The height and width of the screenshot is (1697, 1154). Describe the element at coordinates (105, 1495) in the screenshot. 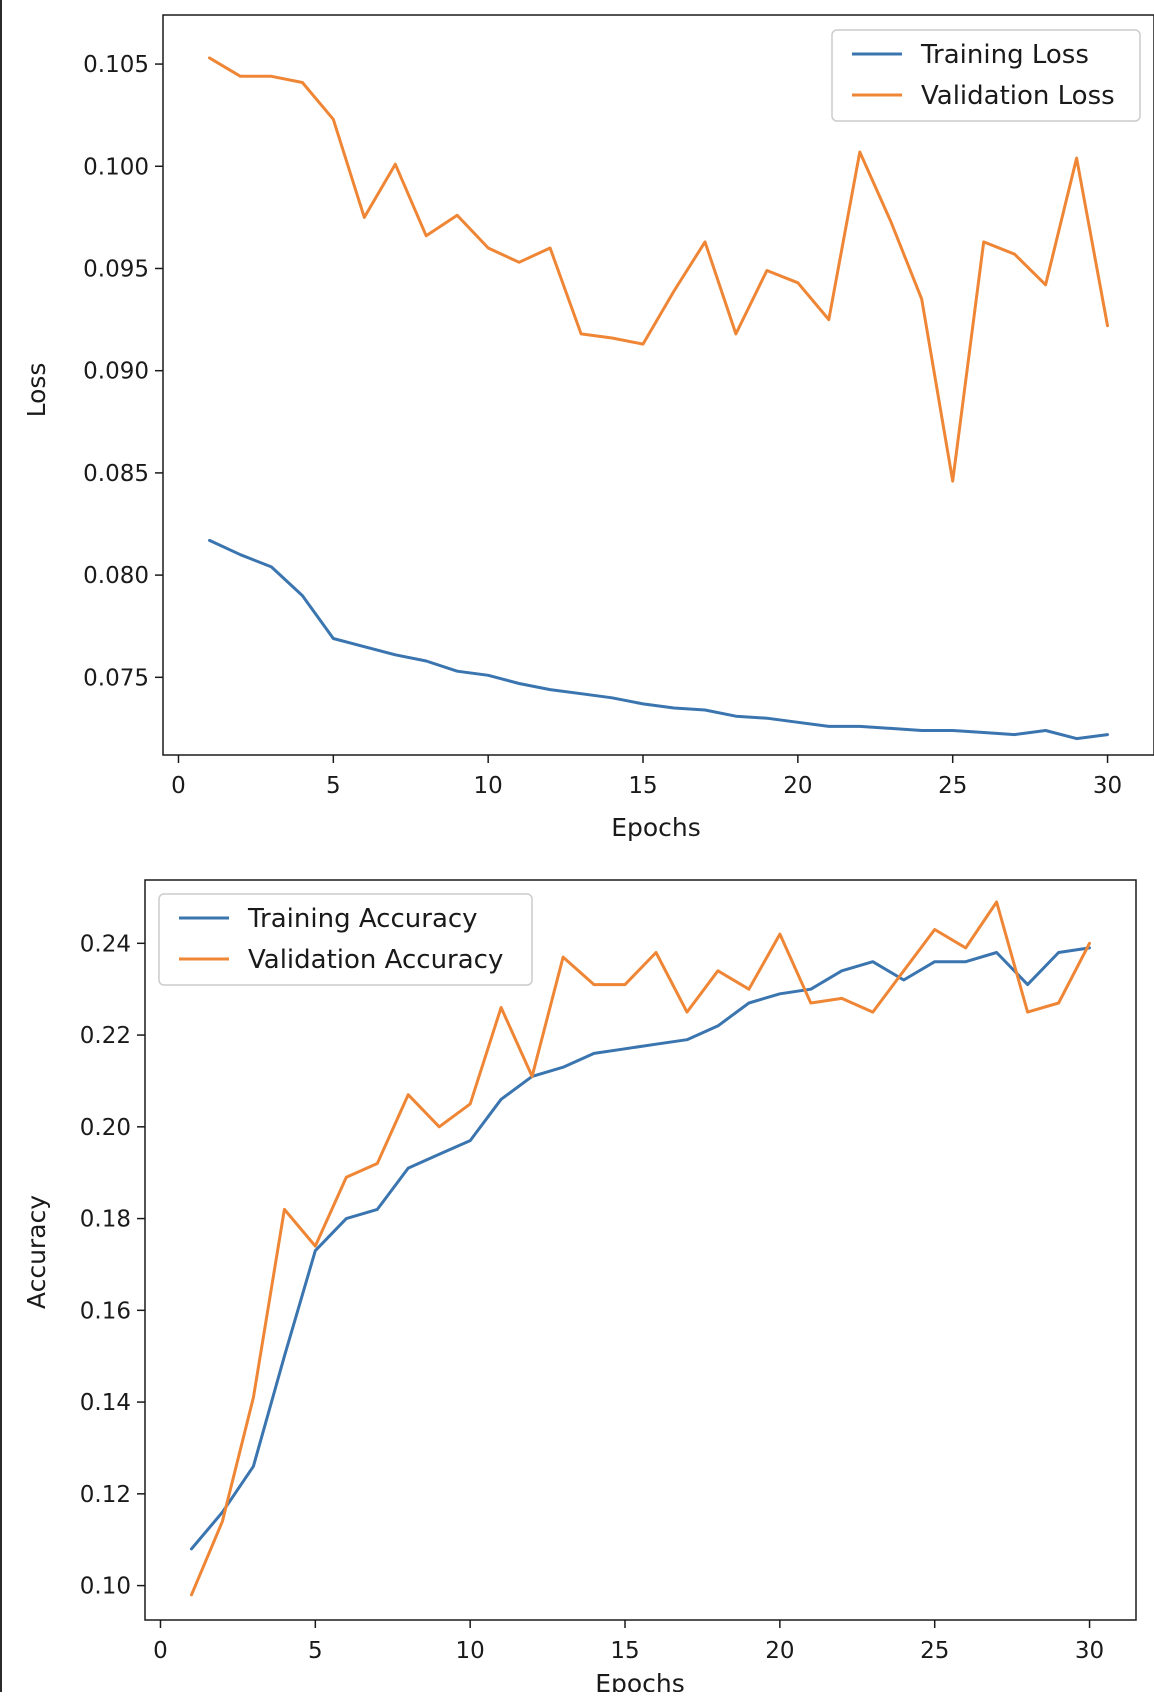

I see `accuracy-y-tick-label: 0.12` at that location.